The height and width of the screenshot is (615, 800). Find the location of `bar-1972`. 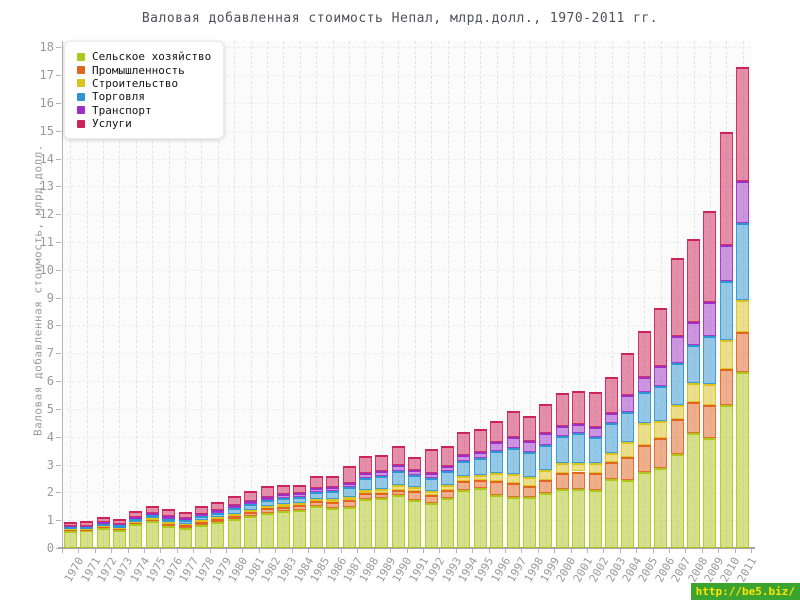

bar-1972 is located at coordinates (103, 532).